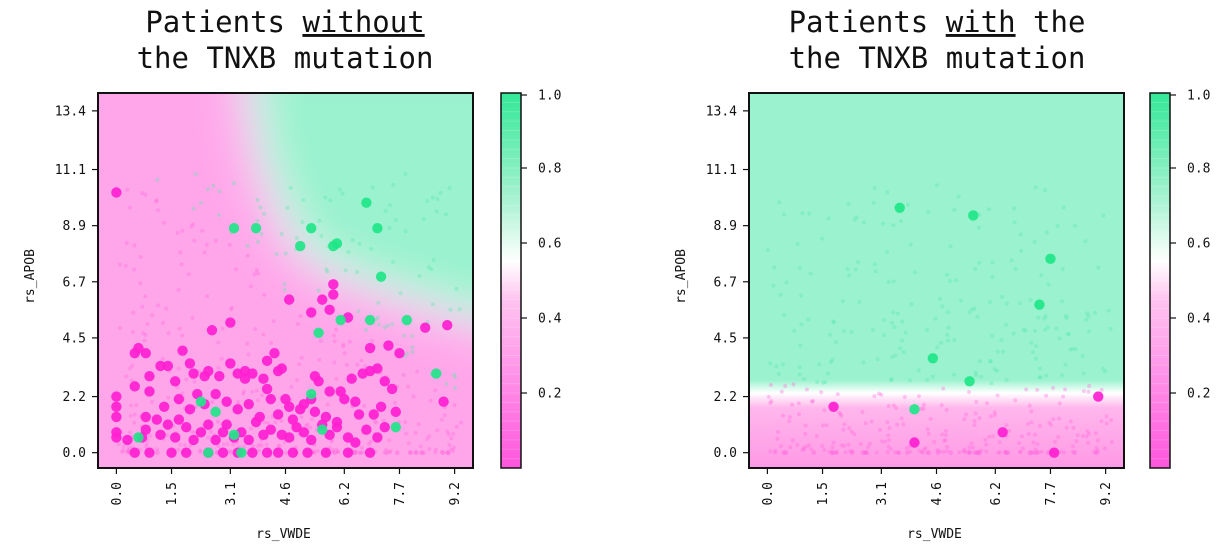 The image size is (1220, 549). I want to click on y-tick-label: 4.5, so click(725, 338).